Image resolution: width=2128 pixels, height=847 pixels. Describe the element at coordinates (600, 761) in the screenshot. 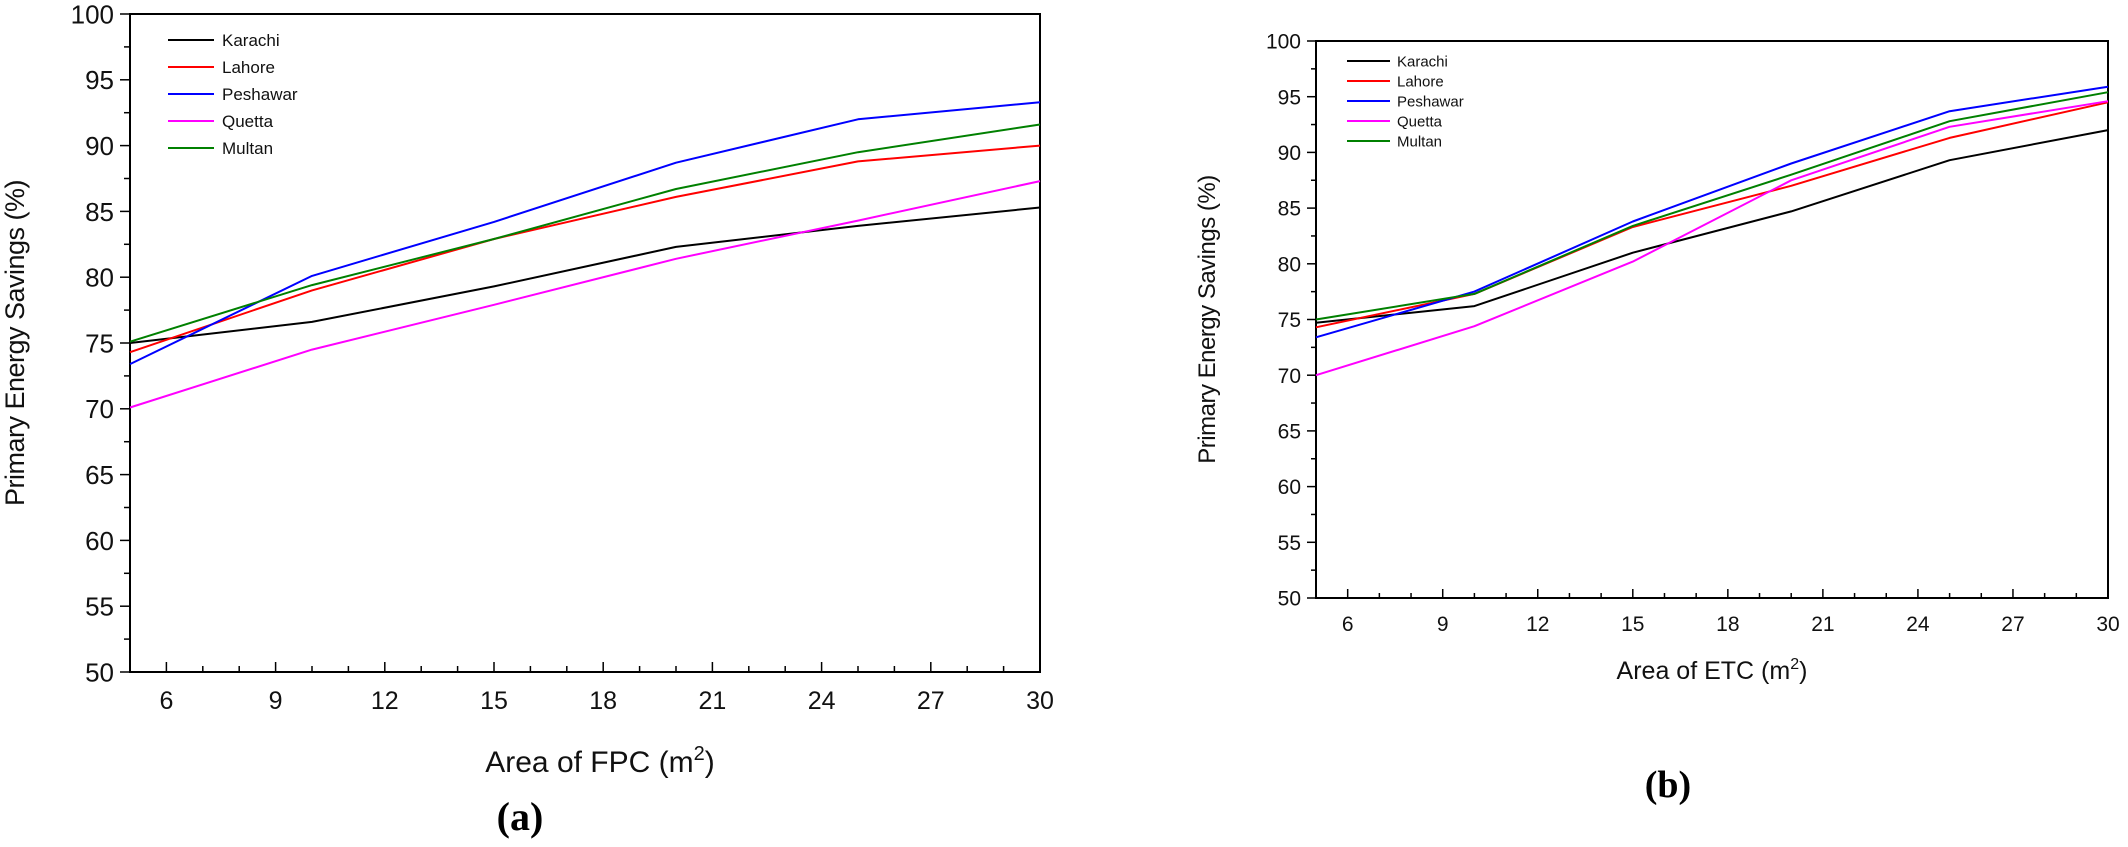

I see `x-axis-label: Area of FPC (m2)` at that location.